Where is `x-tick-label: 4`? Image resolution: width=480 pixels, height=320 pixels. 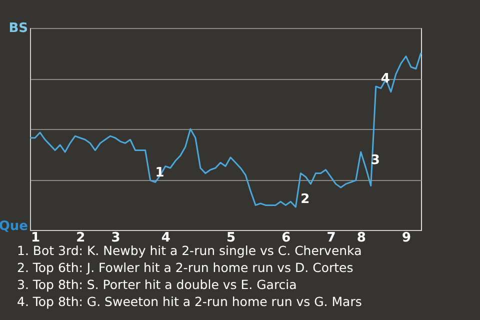
x-tick-label: 4 is located at coordinates (165, 238).